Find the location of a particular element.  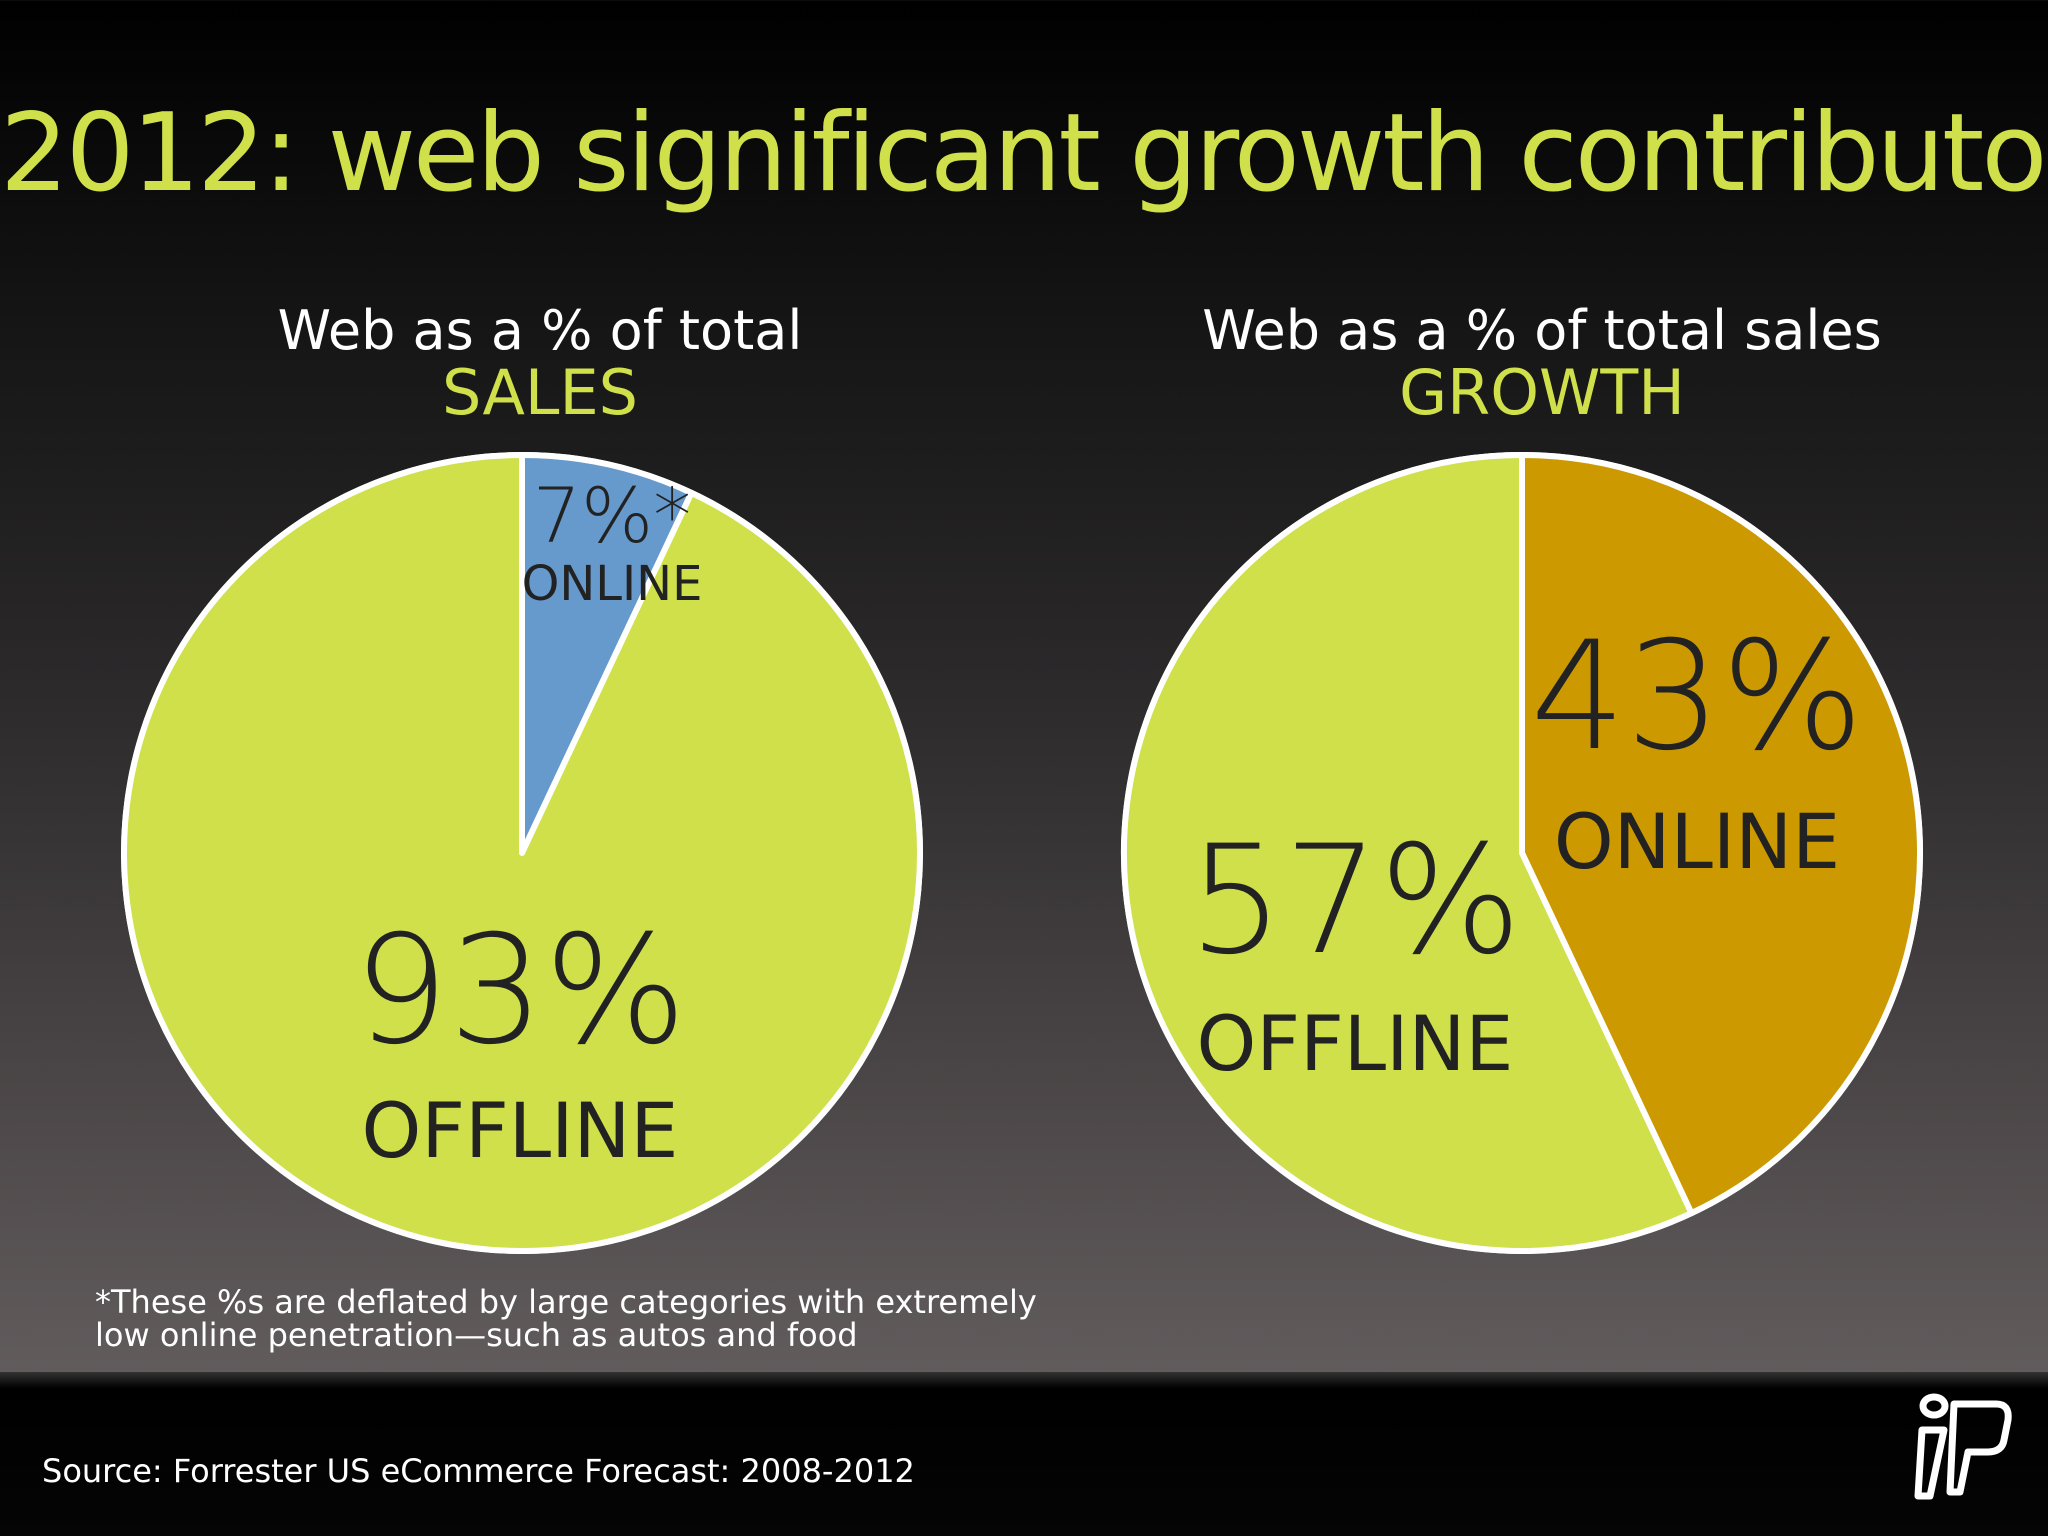

slide-title: 2012: web significant growth contributor is located at coordinates (1024, 153).